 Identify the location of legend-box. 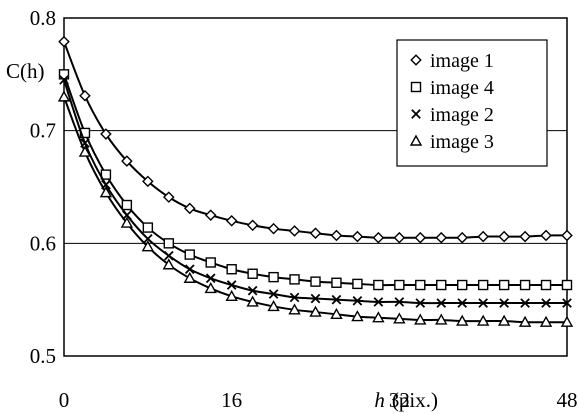
(472, 103).